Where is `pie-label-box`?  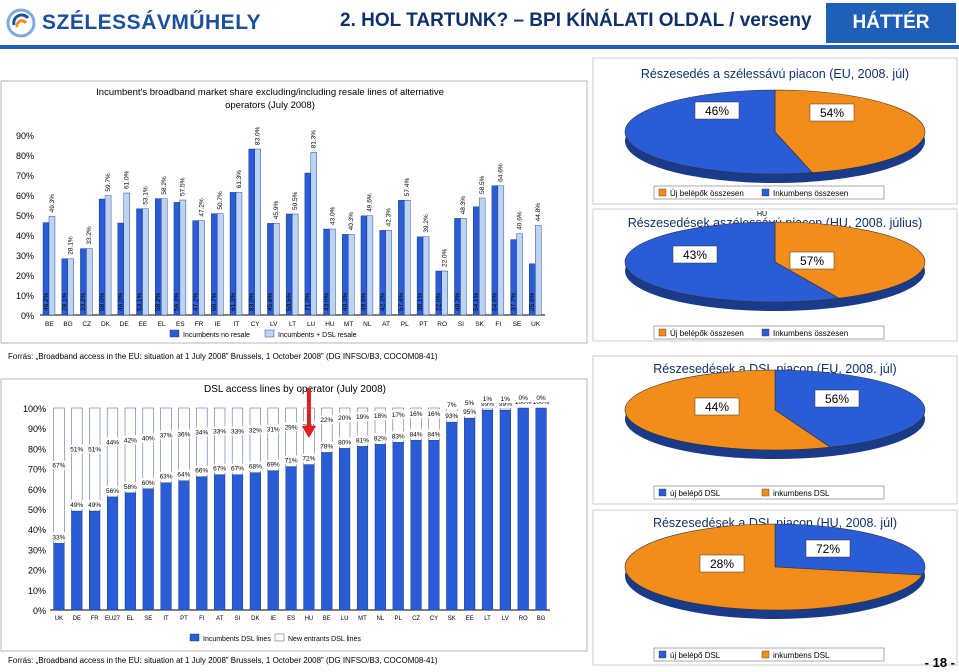 pie-label-box is located at coordinates (717, 110).